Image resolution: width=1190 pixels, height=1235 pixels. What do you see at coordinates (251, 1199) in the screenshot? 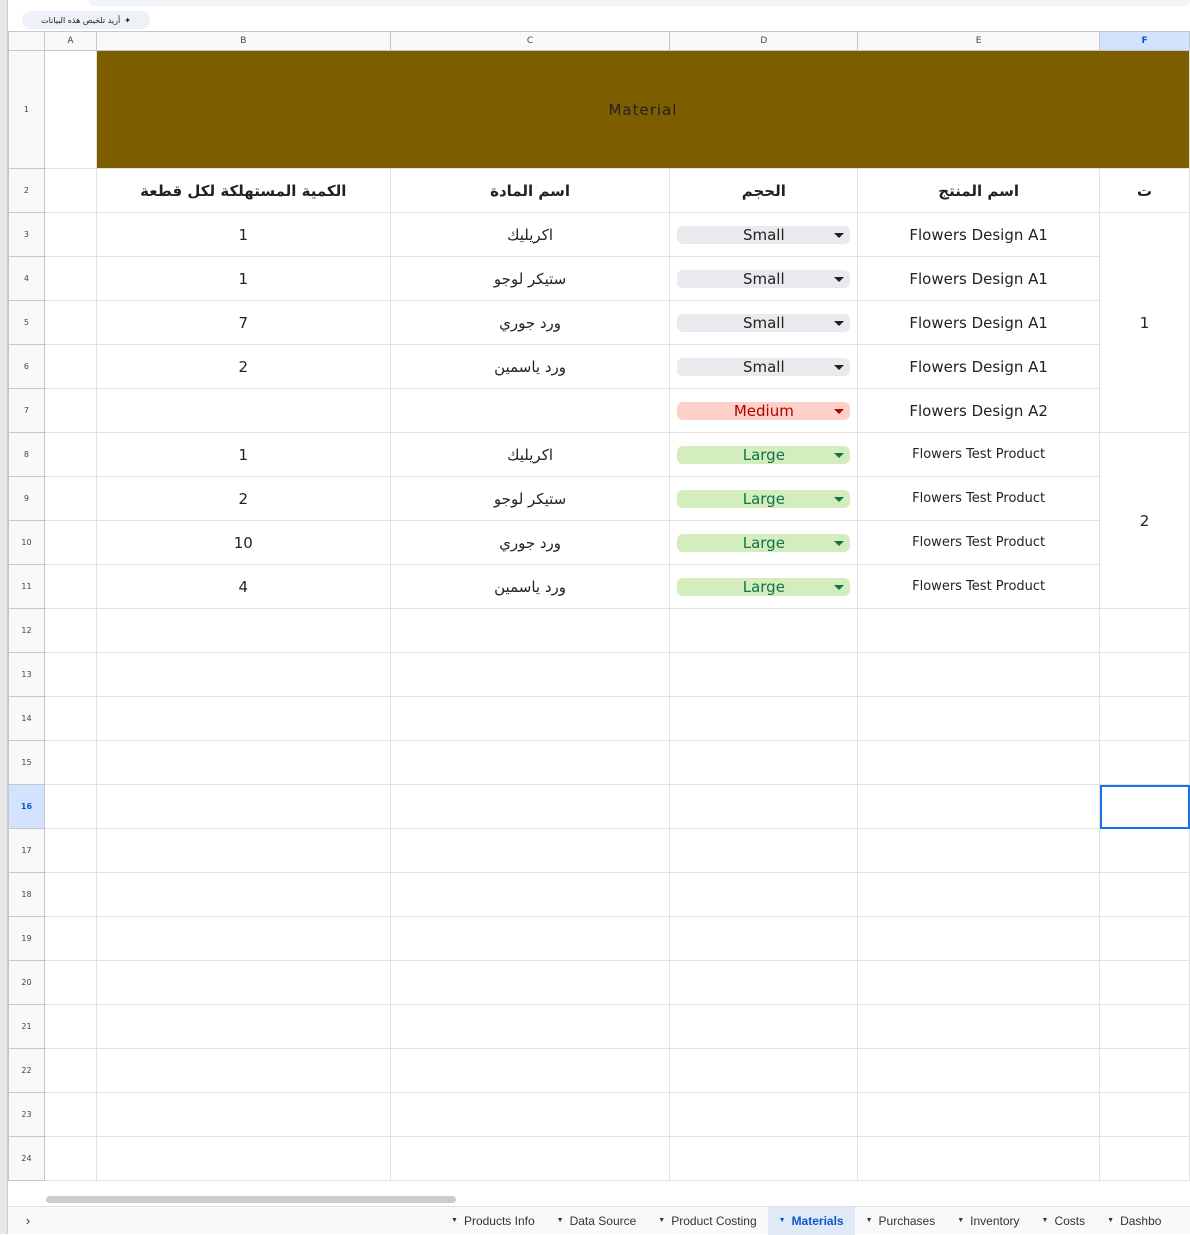
I see `horizontal-scrollbar` at bounding box center [251, 1199].